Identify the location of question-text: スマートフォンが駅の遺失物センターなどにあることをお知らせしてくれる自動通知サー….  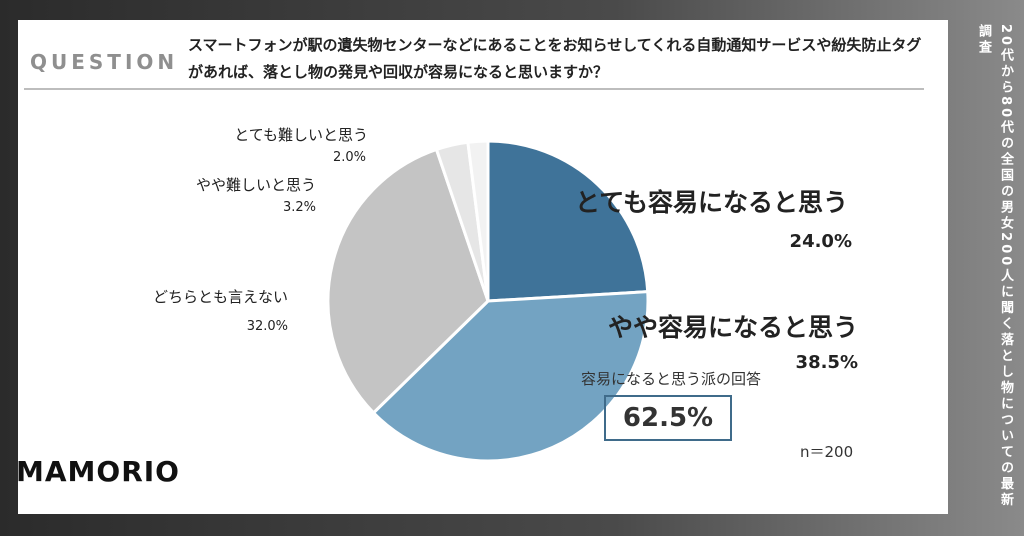
(555, 58).